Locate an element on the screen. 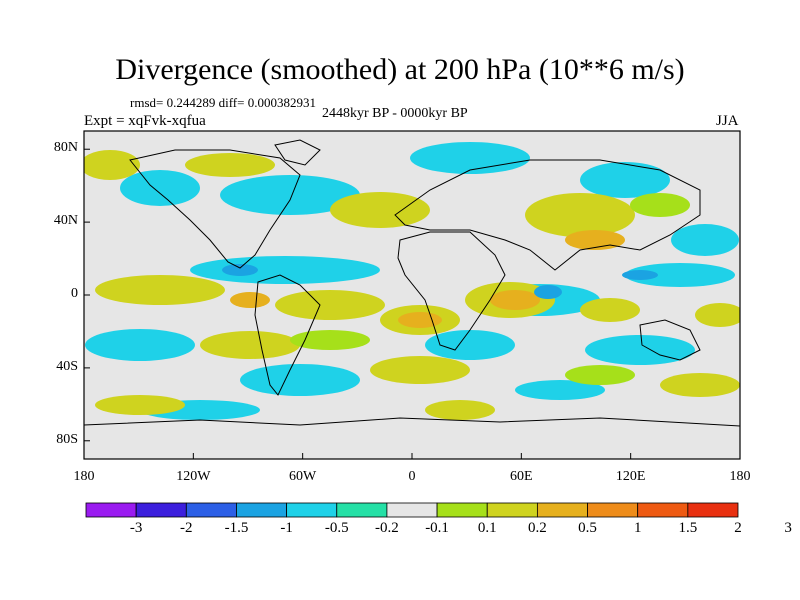 This screenshot has width=800, height=600. colorbar-label: -0.5 is located at coordinates (336, 528).